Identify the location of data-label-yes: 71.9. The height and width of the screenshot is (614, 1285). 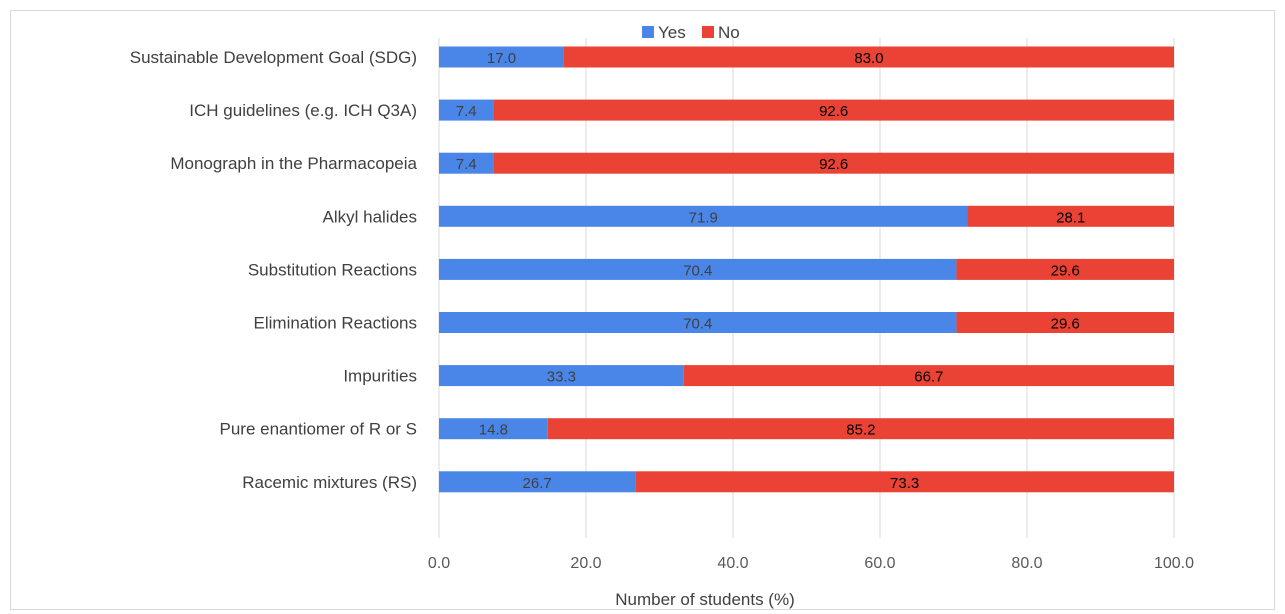
(703, 217).